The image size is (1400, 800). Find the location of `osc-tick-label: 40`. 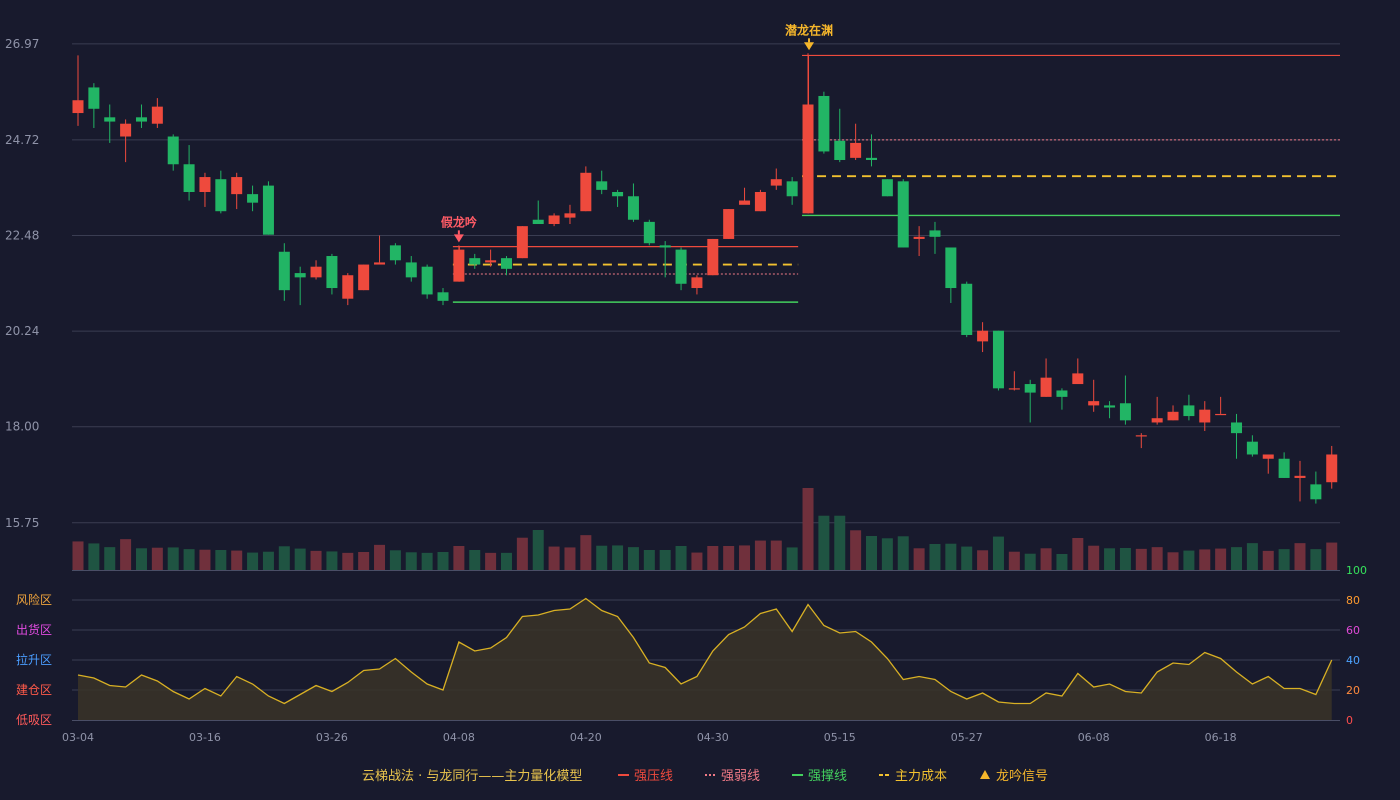

osc-tick-label: 40 is located at coordinates (1353, 660).